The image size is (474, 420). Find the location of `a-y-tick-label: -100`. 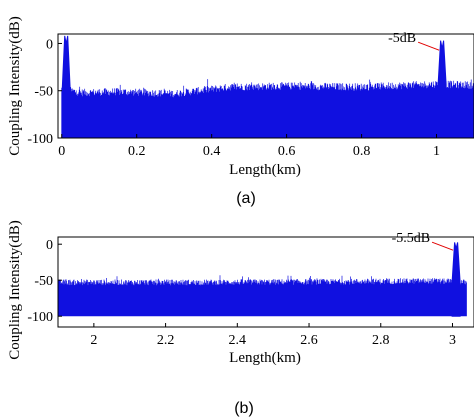

a-y-tick-label: -100 is located at coordinates (40, 139).